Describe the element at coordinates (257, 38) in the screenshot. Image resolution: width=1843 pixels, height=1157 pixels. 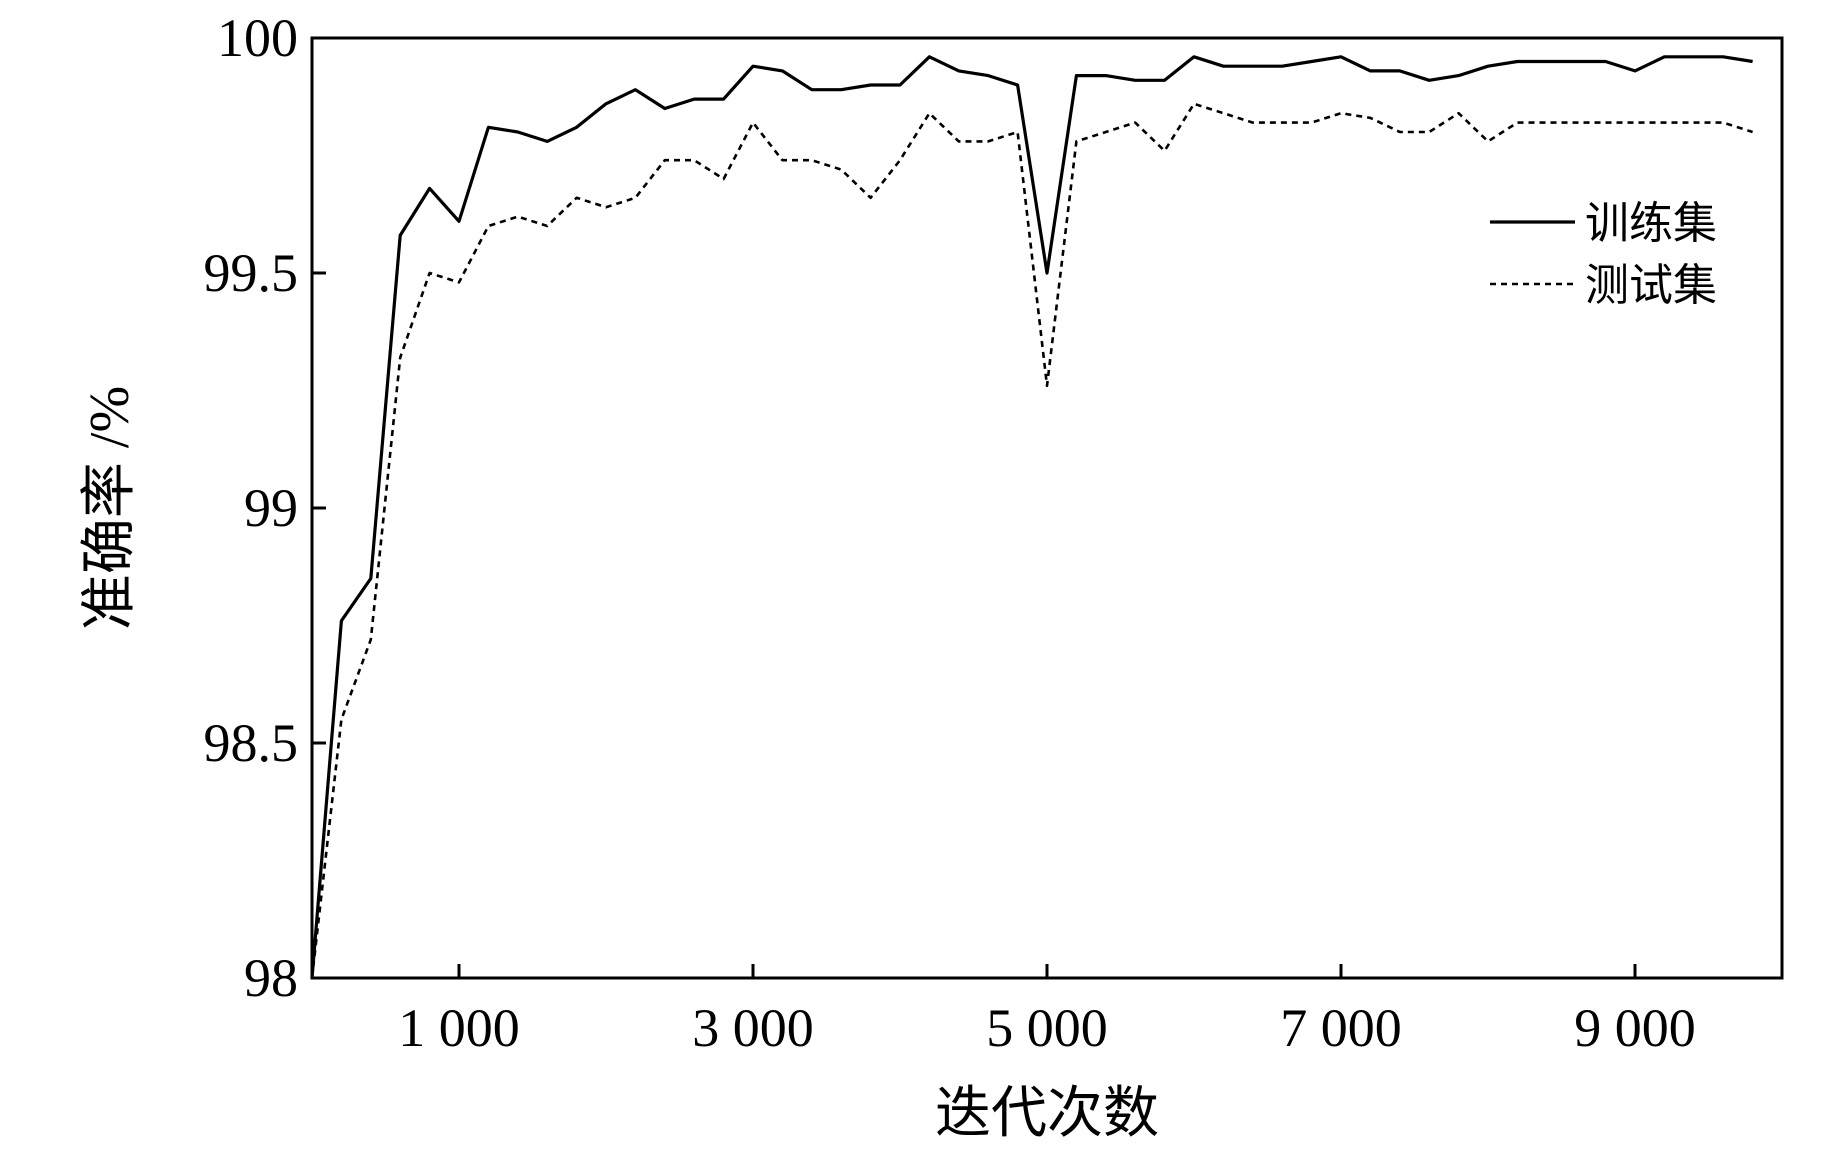
I see `y-tick-label: 100` at that location.